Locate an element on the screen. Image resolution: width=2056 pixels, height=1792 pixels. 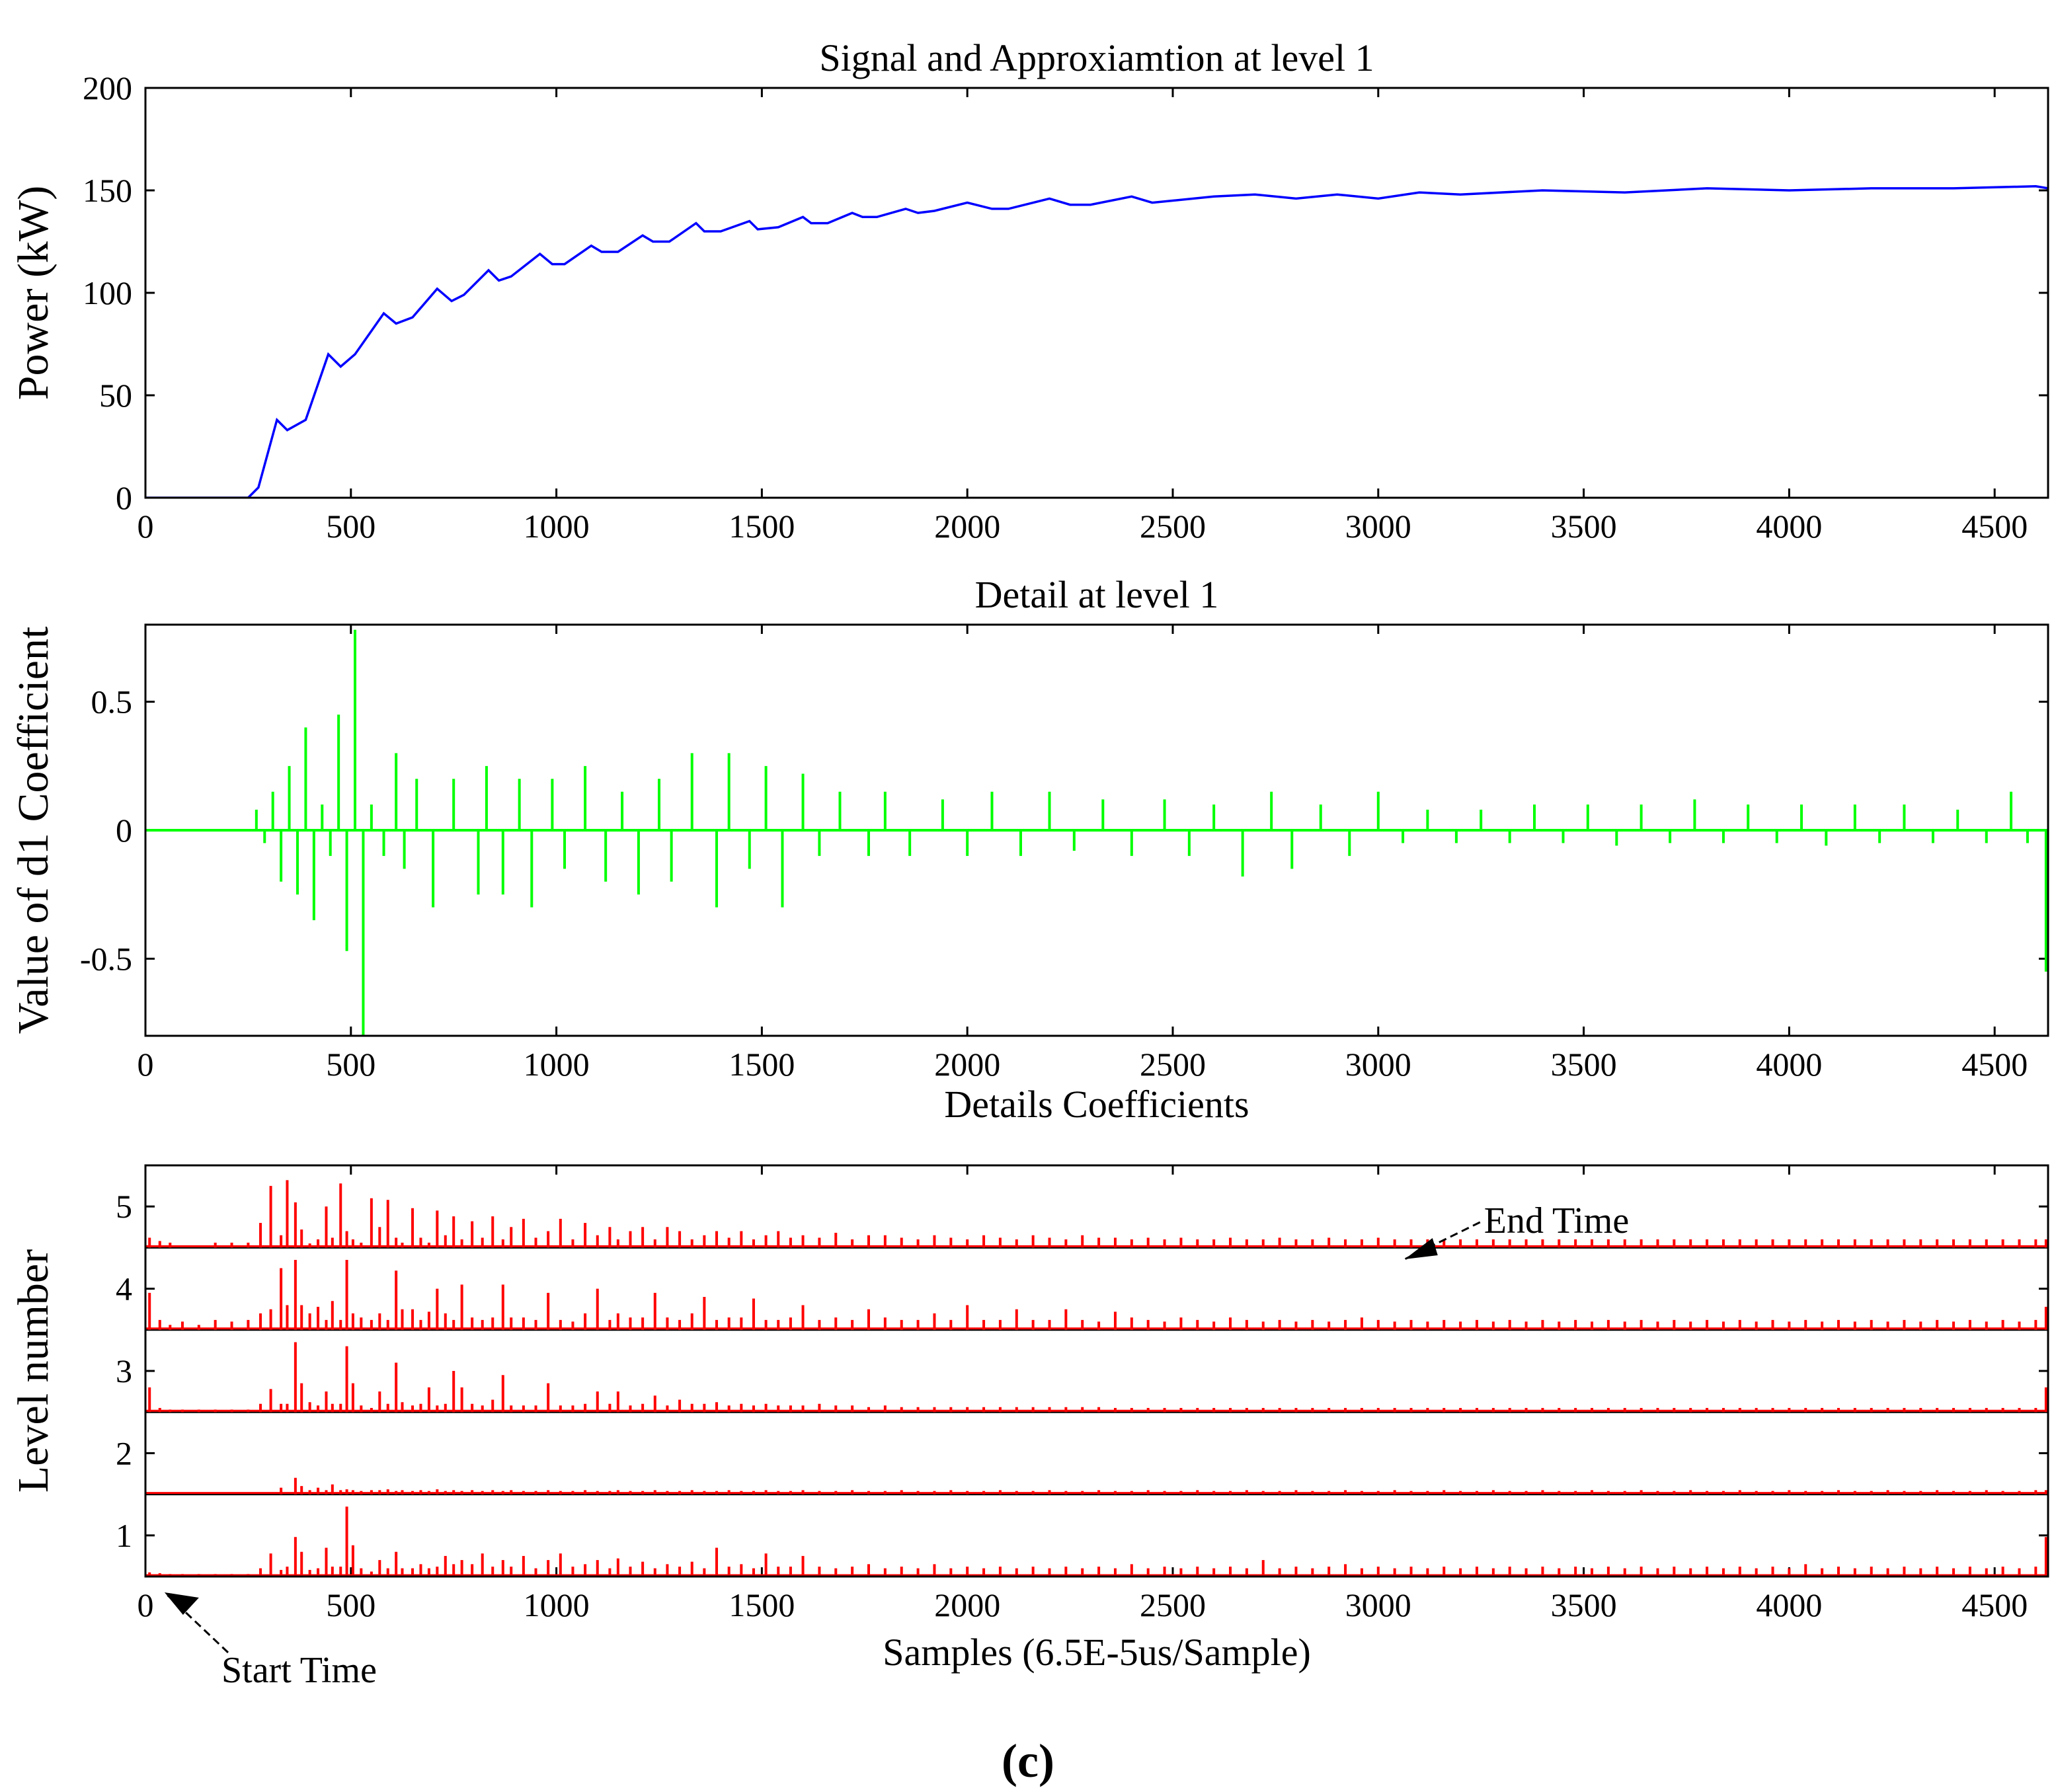
y-tick-label: 100 is located at coordinates (107, 292).